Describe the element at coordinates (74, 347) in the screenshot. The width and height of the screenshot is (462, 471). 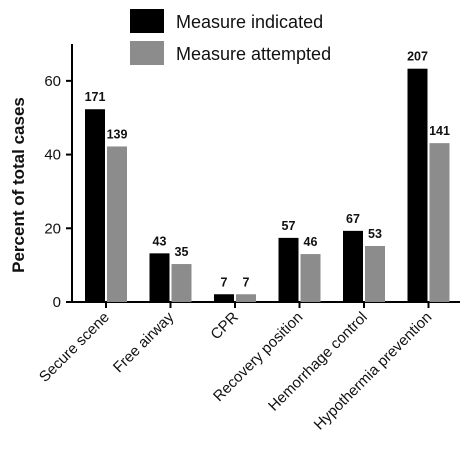
I see `x-category-label: Secure scene` at that location.